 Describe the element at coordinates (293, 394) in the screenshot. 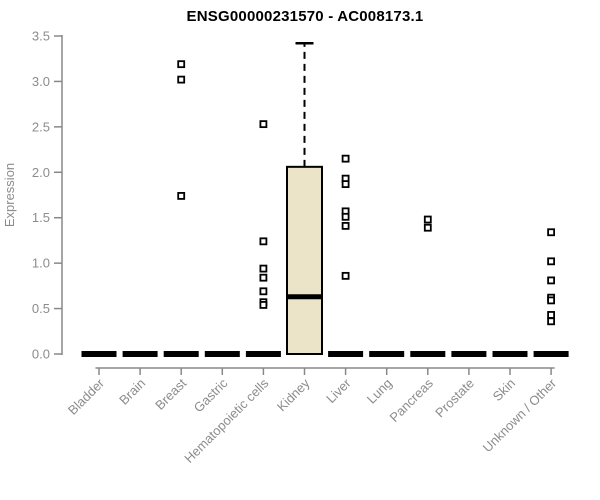

I see `x-axis-label-kidney: Kidney` at that location.